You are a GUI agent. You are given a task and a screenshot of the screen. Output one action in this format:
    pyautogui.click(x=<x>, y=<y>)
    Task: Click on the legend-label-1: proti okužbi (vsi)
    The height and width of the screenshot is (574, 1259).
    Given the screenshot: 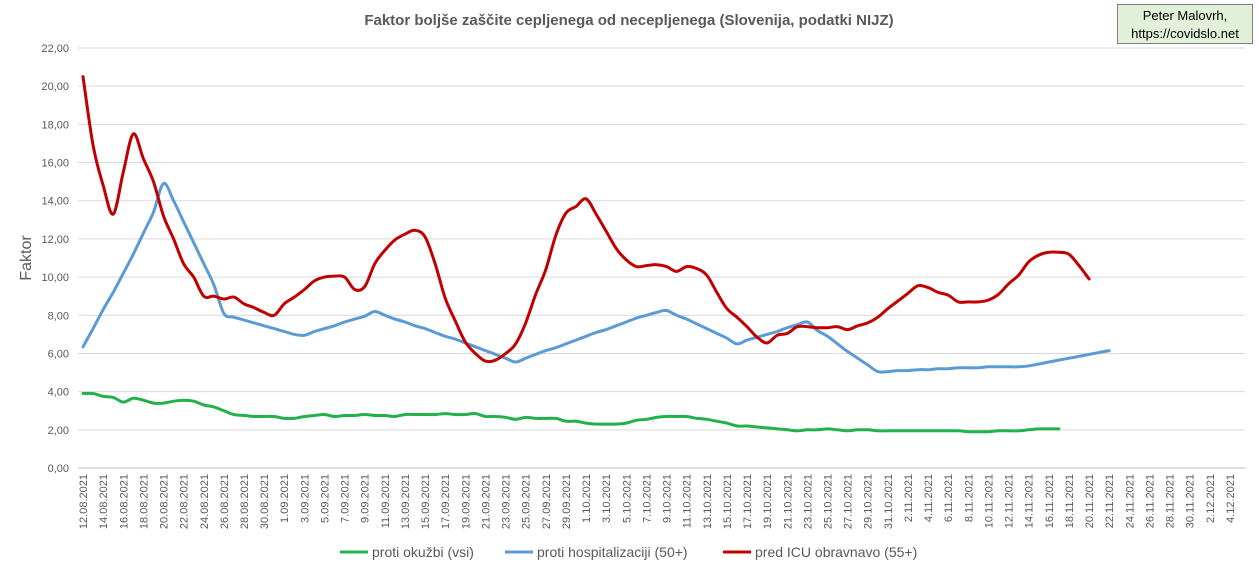 What is the action you would take?
    pyautogui.click(x=423, y=552)
    